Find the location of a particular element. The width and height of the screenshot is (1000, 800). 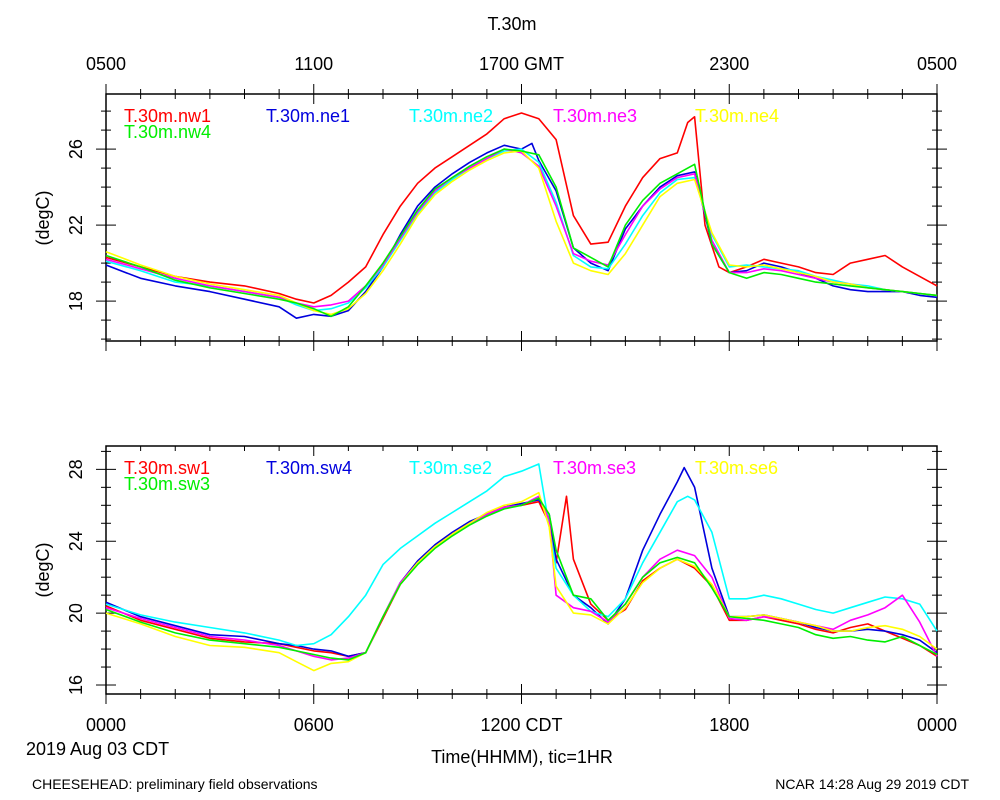

legend-entry: T.30m.ne2 is located at coordinates (451, 116).